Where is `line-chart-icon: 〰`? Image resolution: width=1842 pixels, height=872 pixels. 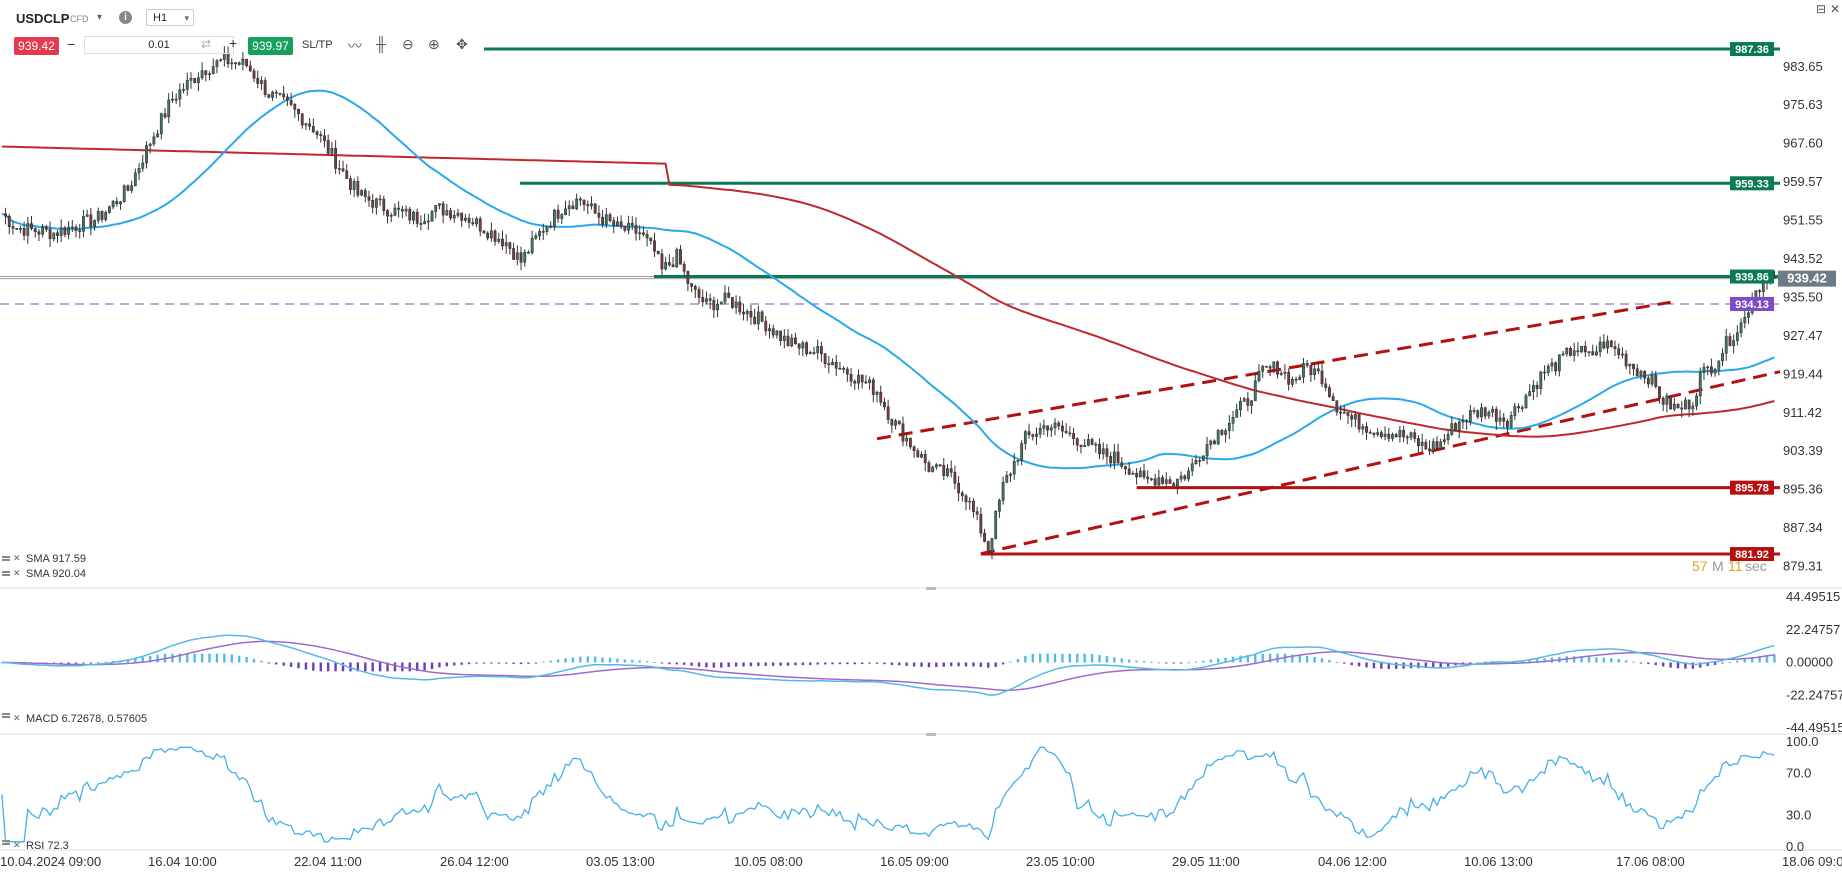 line-chart-icon: 〰 is located at coordinates (355, 46).